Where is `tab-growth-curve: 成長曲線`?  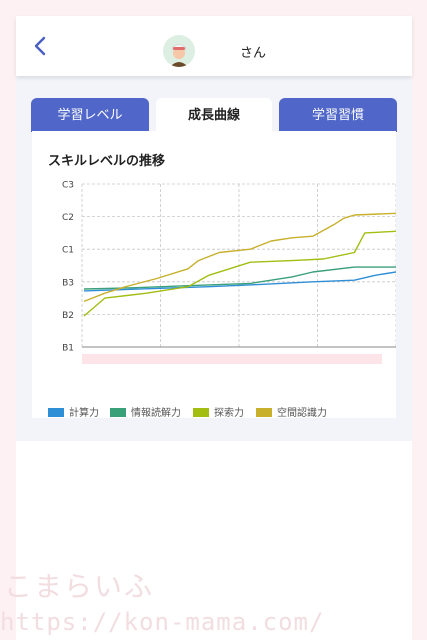 tab-growth-curve: 成長曲線 is located at coordinates (214, 115).